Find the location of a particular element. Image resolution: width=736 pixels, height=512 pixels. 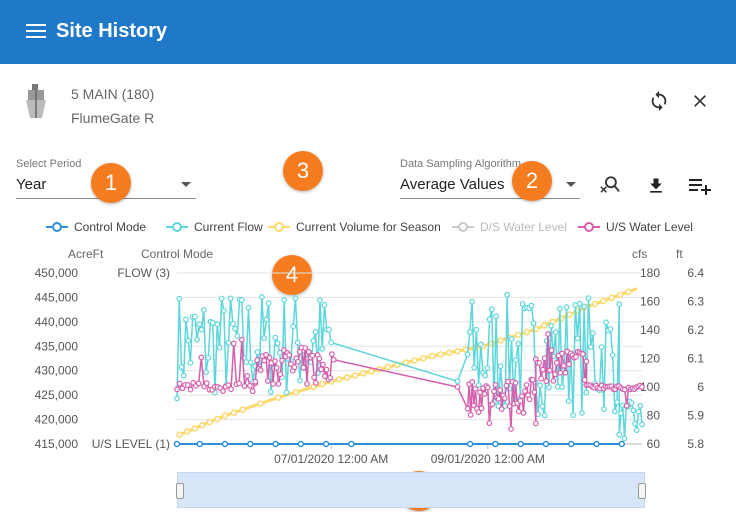

navigator-right-handle is located at coordinates (642, 491).